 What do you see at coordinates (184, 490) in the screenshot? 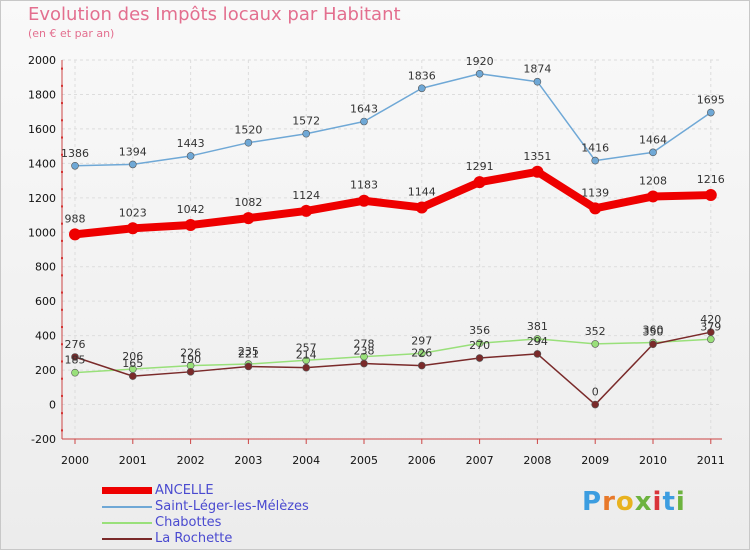
I see `legend-label: ANCELLE` at bounding box center [184, 490].